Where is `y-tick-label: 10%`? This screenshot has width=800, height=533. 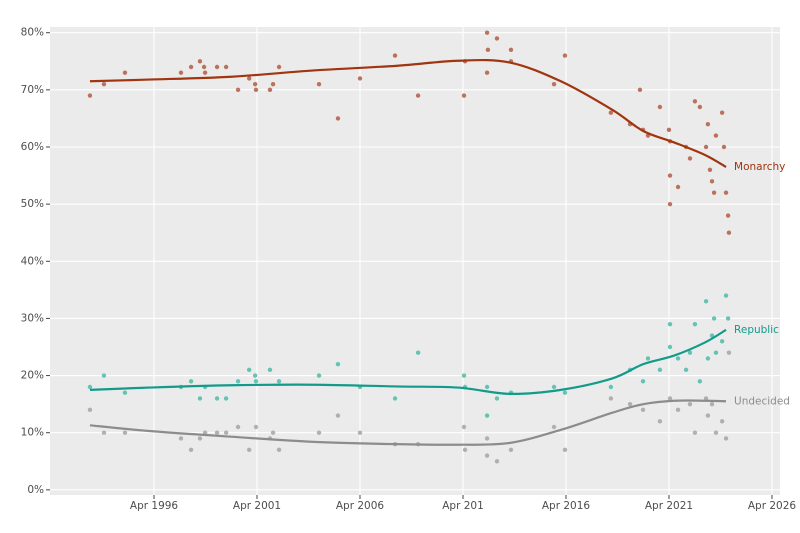
y-tick-label: 10% is located at coordinates (32, 433).